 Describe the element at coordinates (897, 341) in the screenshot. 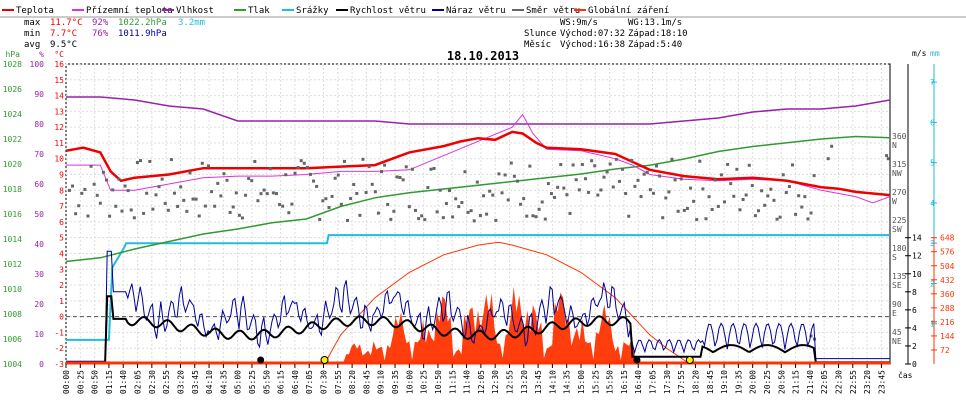

I see `dir-tick-name: NE` at that location.